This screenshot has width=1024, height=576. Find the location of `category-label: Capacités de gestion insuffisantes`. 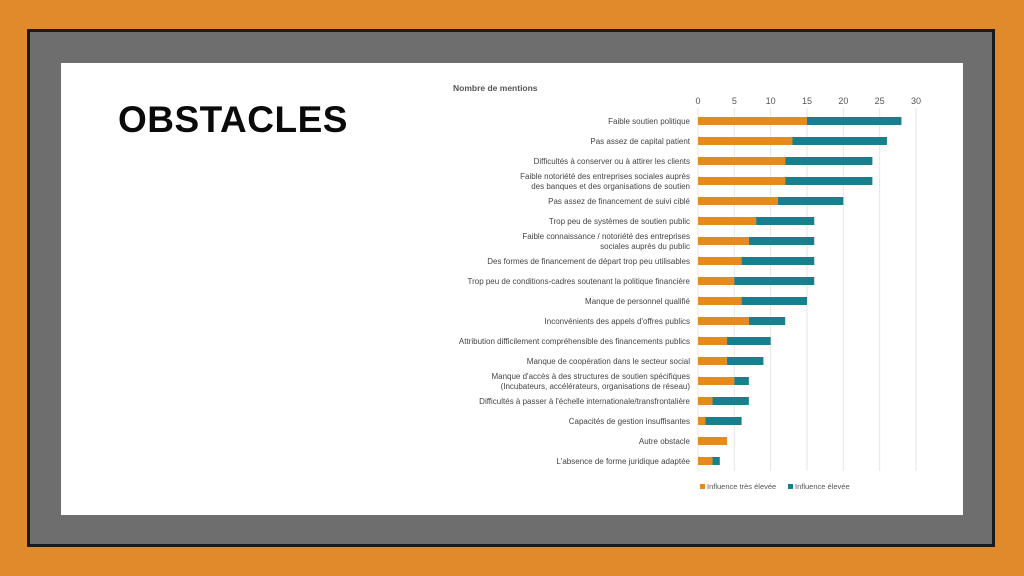

category-label: Capacités de gestion insuffisantes is located at coordinates (629, 421).